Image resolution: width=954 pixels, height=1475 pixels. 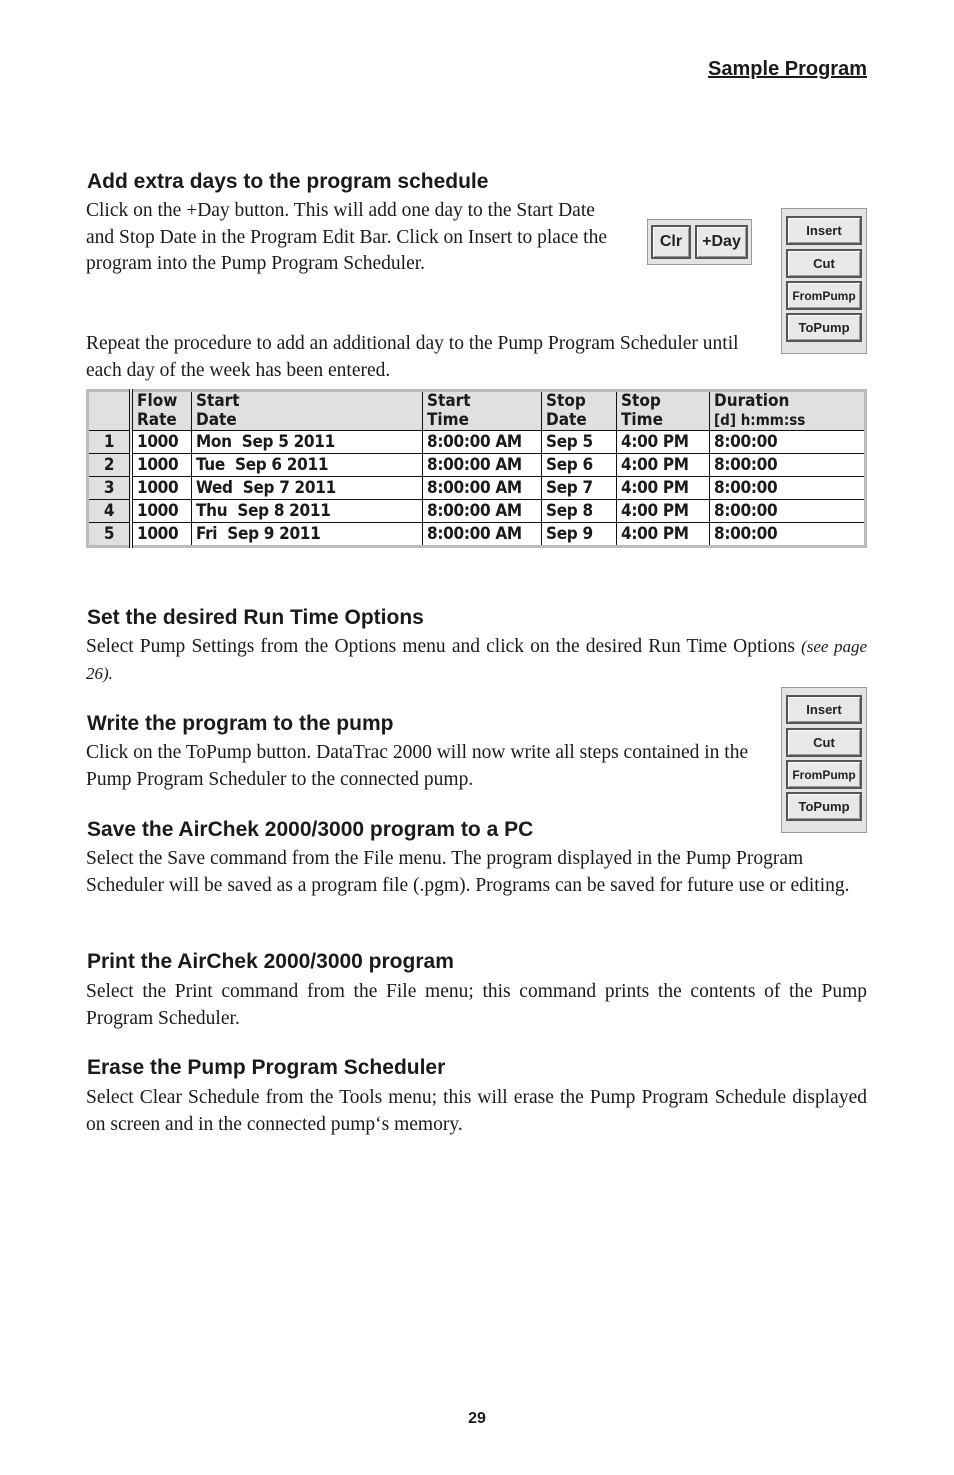 I want to click on table-cell: Sep 8, so click(x=579, y=511).